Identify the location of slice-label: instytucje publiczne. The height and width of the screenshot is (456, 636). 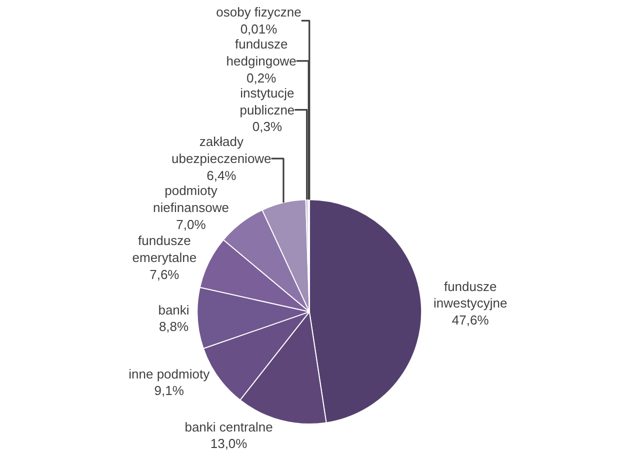
(267, 101).